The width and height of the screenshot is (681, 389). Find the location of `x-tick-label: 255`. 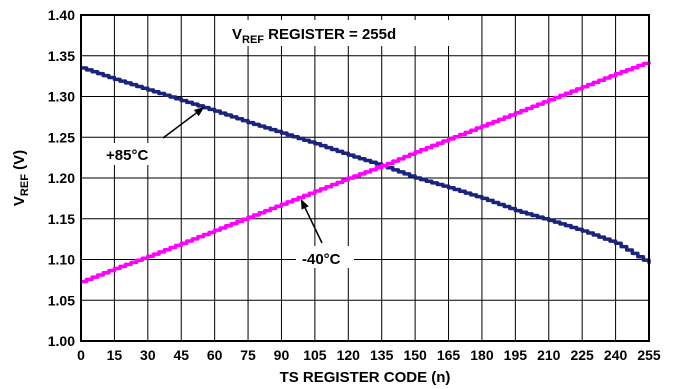

x-tick-label: 255 is located at coordinates (649, 355).